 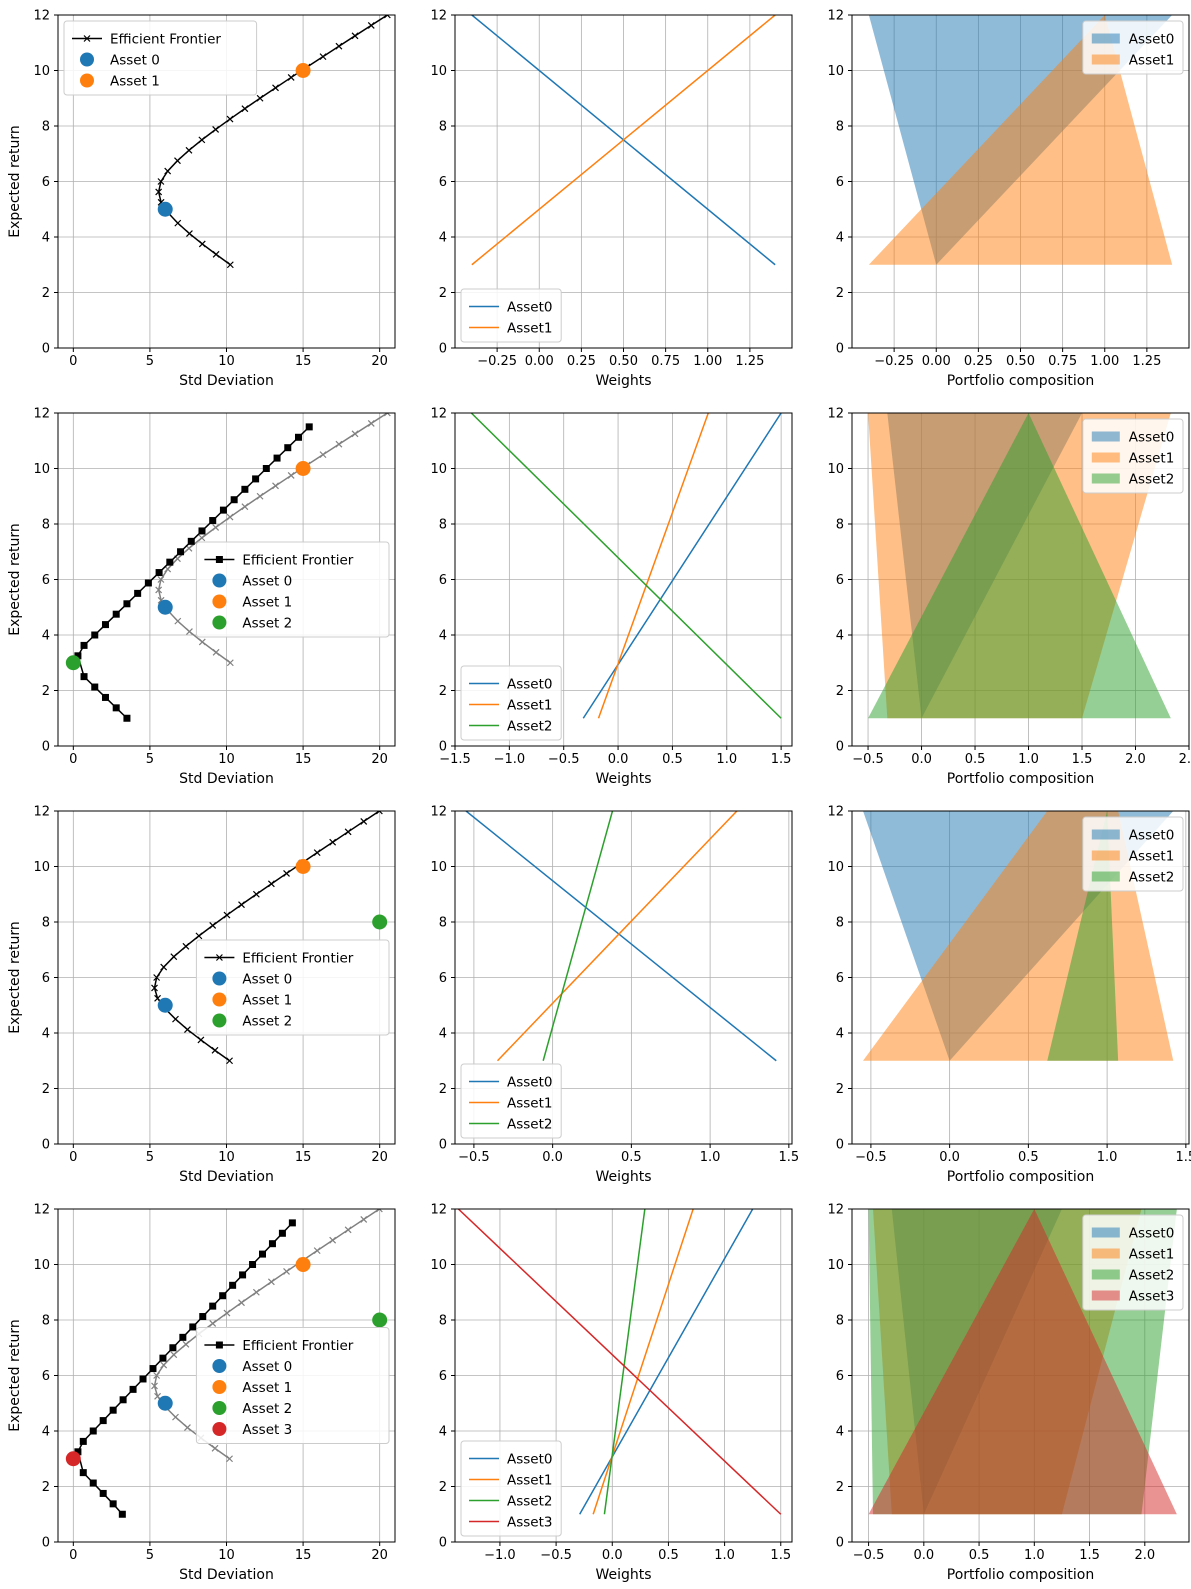 I want to click on x-tick-label: 0.25, so click(x=978, y=361).